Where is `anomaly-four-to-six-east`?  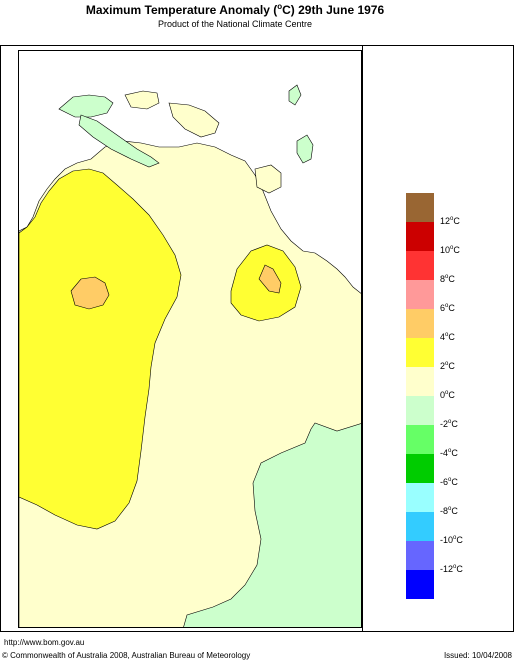
anomaly-four-to-six-east is located at coordinates (270, 279).